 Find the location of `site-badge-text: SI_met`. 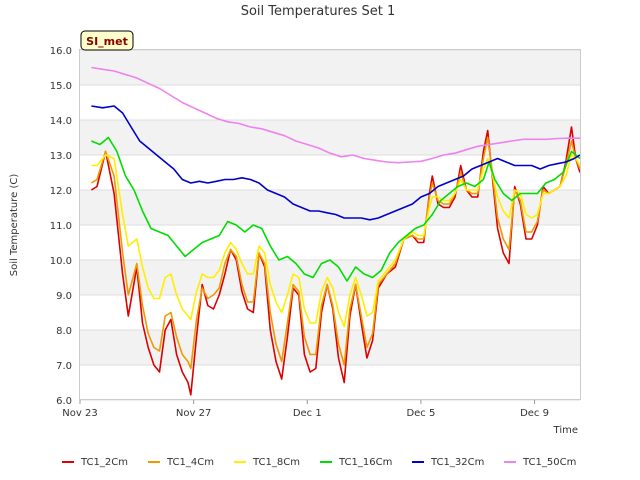

site-badge-text: SI_met is located at coordinates (107, 41).